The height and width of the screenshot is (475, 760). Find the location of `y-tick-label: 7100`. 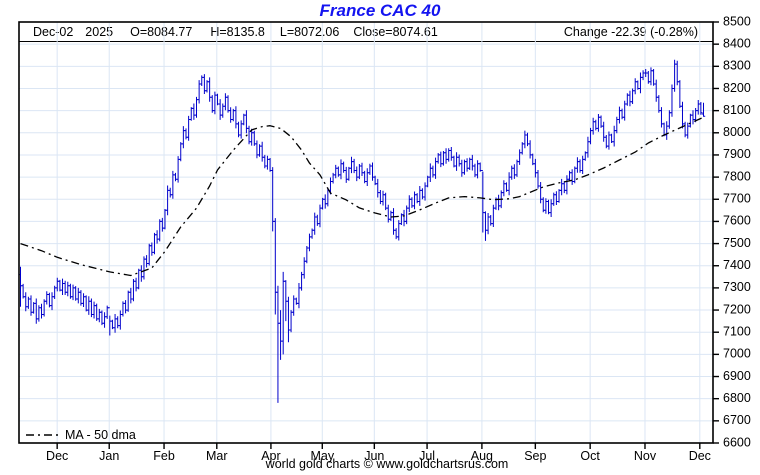

y-tick-label: 7100 is located at coordinates (737, 332).